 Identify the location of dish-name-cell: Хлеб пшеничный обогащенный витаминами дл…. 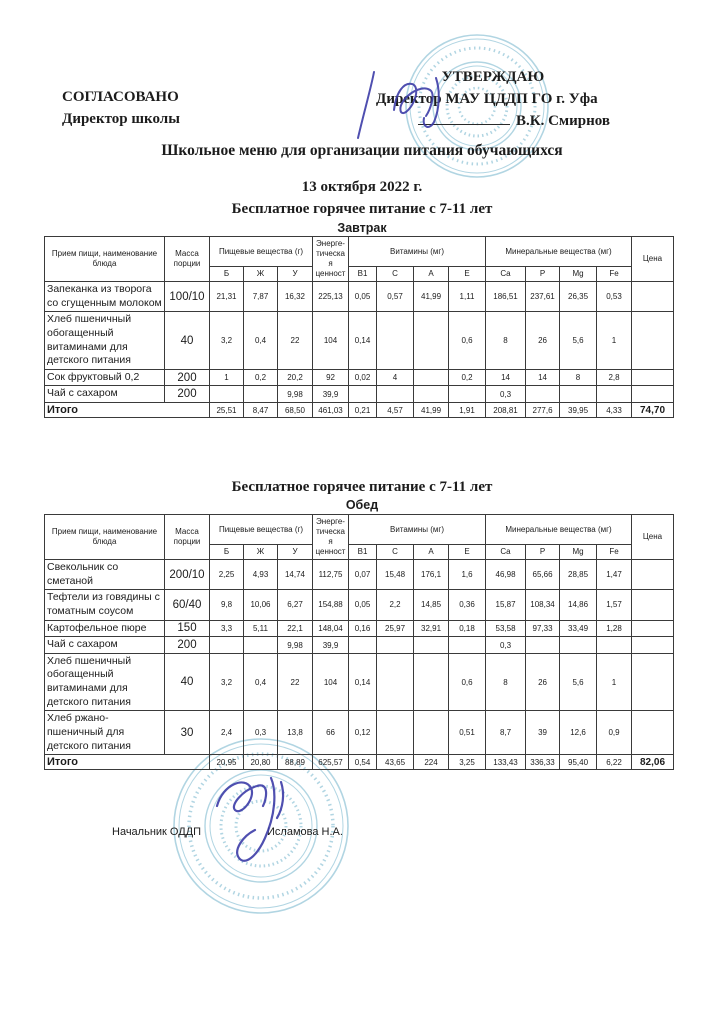
(104, 682).